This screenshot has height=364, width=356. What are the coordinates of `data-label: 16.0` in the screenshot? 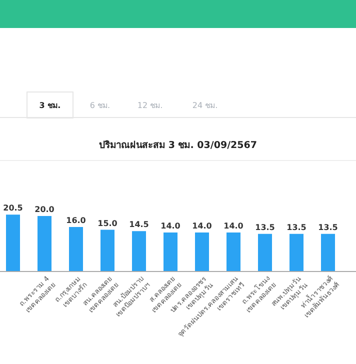 It's located at (76, 220).